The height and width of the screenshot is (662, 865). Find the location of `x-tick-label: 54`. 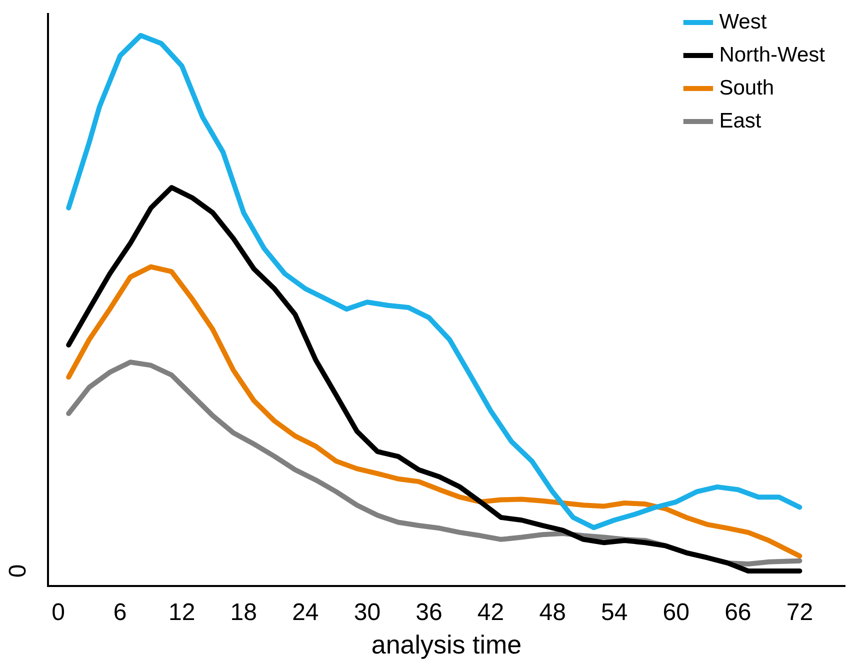

x-tick-label: 54 is located at coordinates (614, 612).